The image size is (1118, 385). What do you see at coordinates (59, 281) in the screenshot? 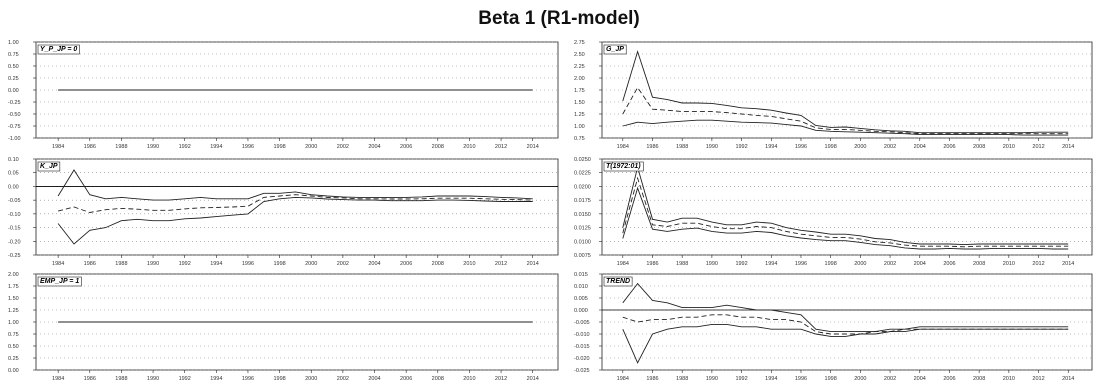
I see `panel-label: EMP_JP = 1` at bounding box center [59, 281].